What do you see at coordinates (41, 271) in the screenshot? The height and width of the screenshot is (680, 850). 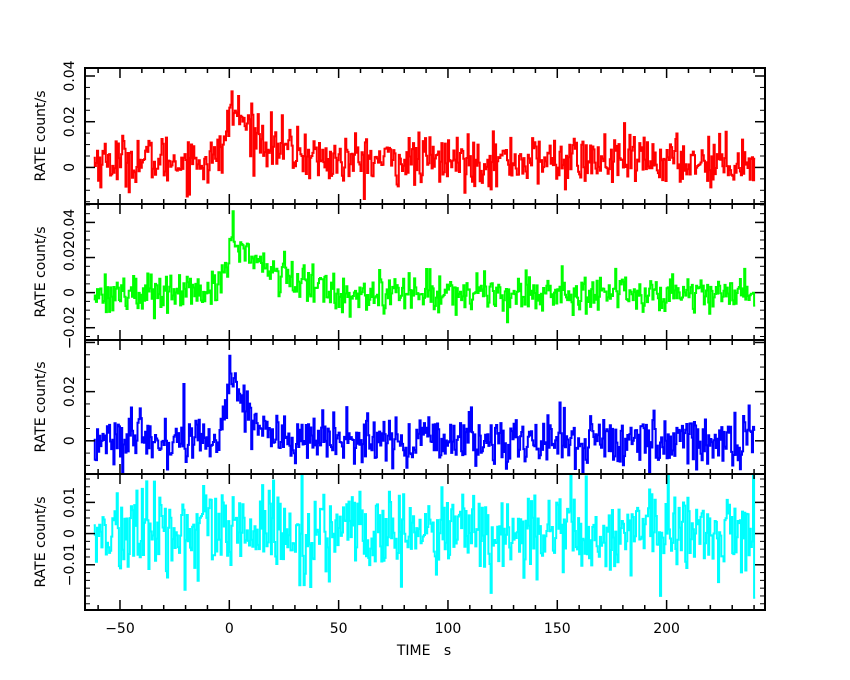 I see `y-axis-label-panel-2: RATE count/s` at bounding box center [41, 271].